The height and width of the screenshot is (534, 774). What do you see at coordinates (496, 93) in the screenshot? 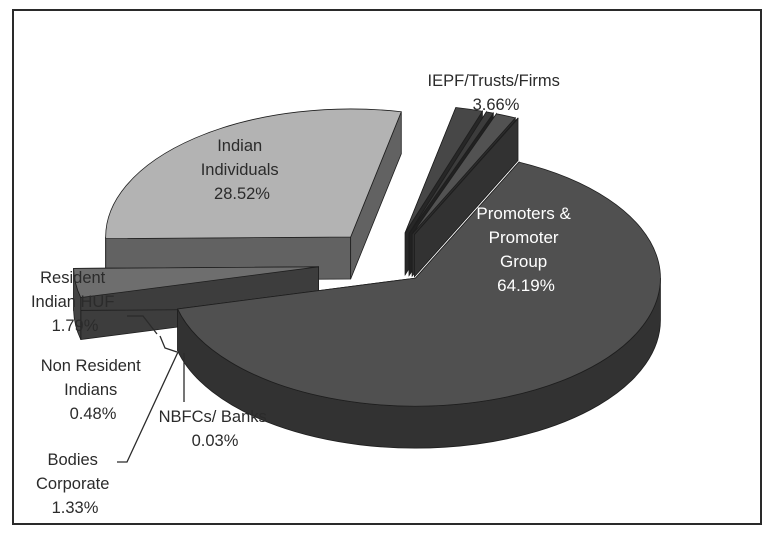
I see `label-iepf: IEPF/Trusts/Firms 3.66%` at bounding box center [496, 93].